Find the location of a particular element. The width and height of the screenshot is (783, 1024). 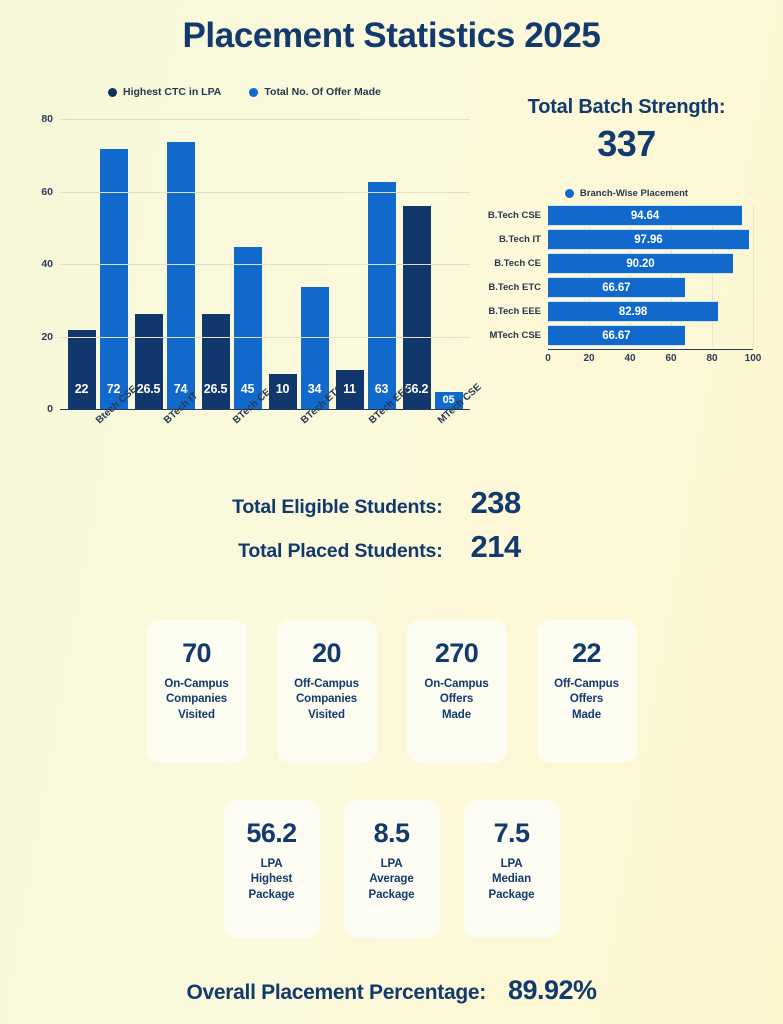

y-gridline: 80 is located at coordinates (255, 119).